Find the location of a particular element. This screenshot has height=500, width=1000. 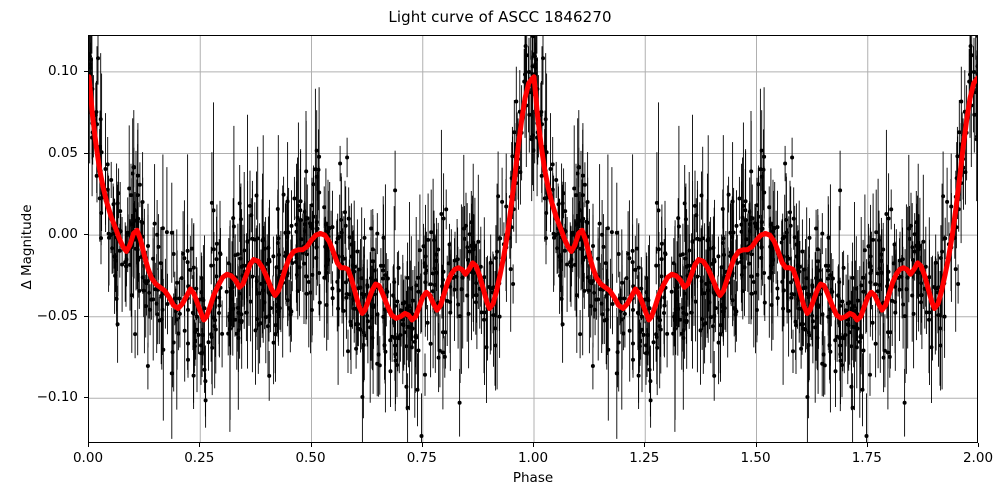

y-tick-mark is located at coordinates (86, 398).